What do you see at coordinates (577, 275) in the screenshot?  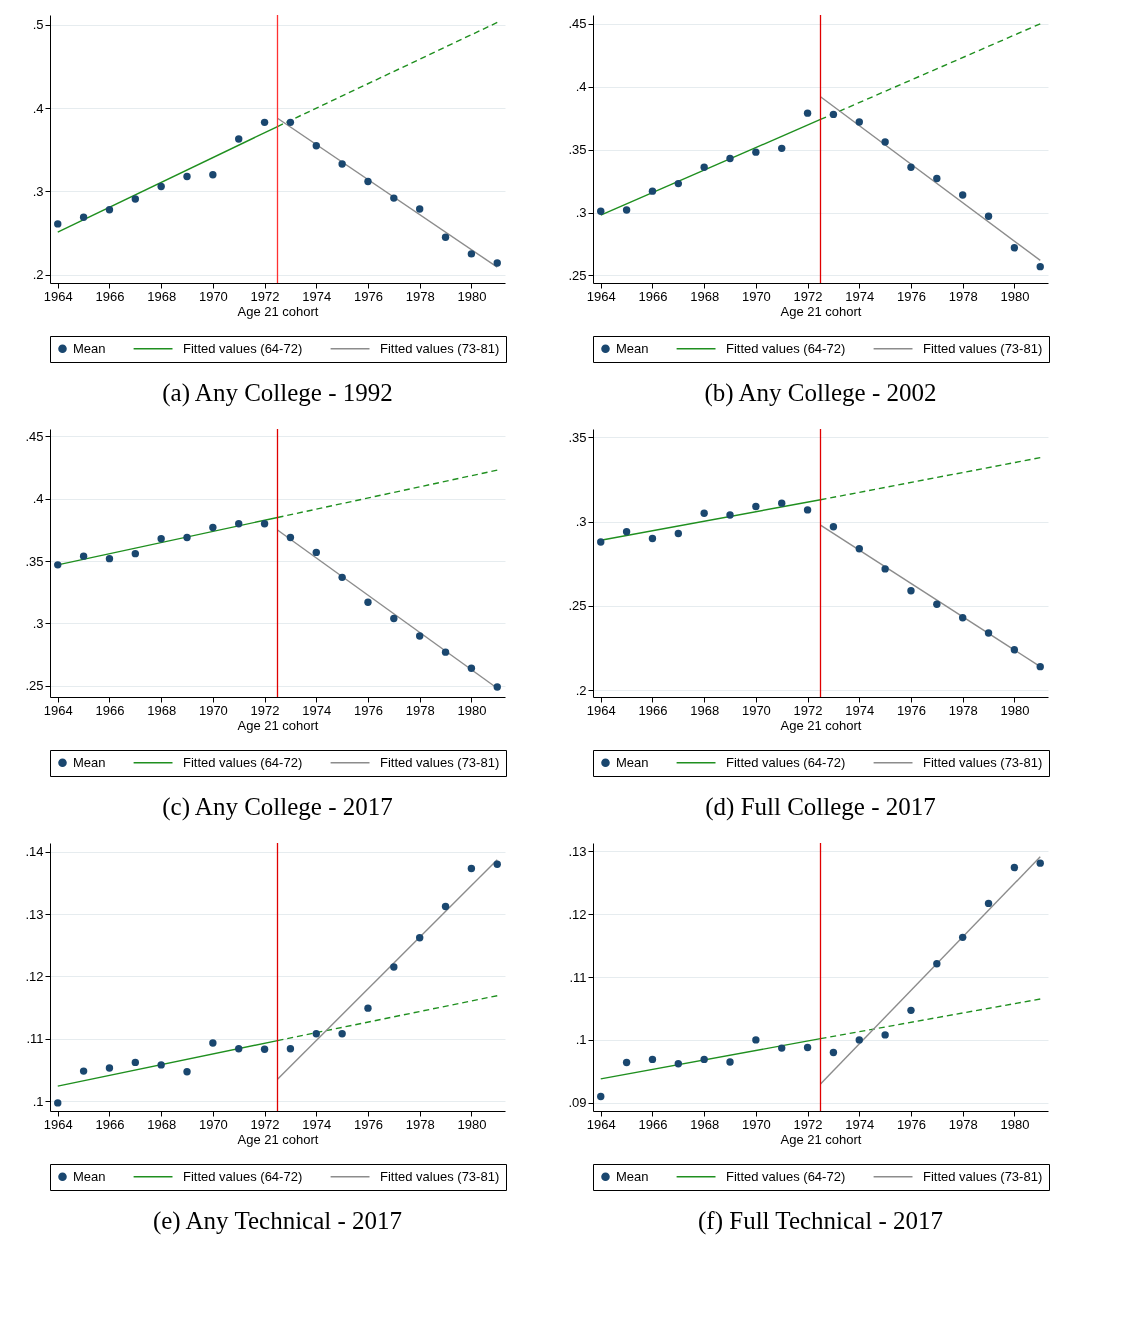 I see `y-tick-label: .25` at bounding box center [577, 275].